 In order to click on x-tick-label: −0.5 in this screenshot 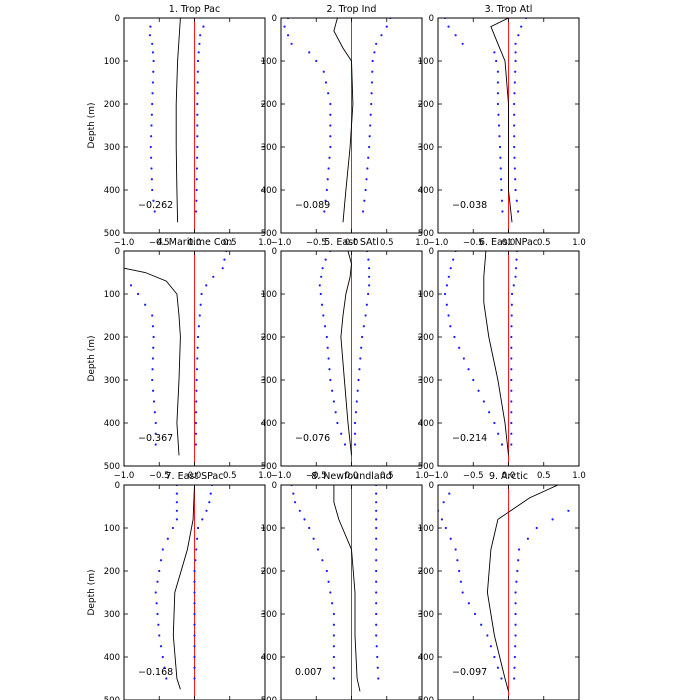, I will do `click(473, 476)`.